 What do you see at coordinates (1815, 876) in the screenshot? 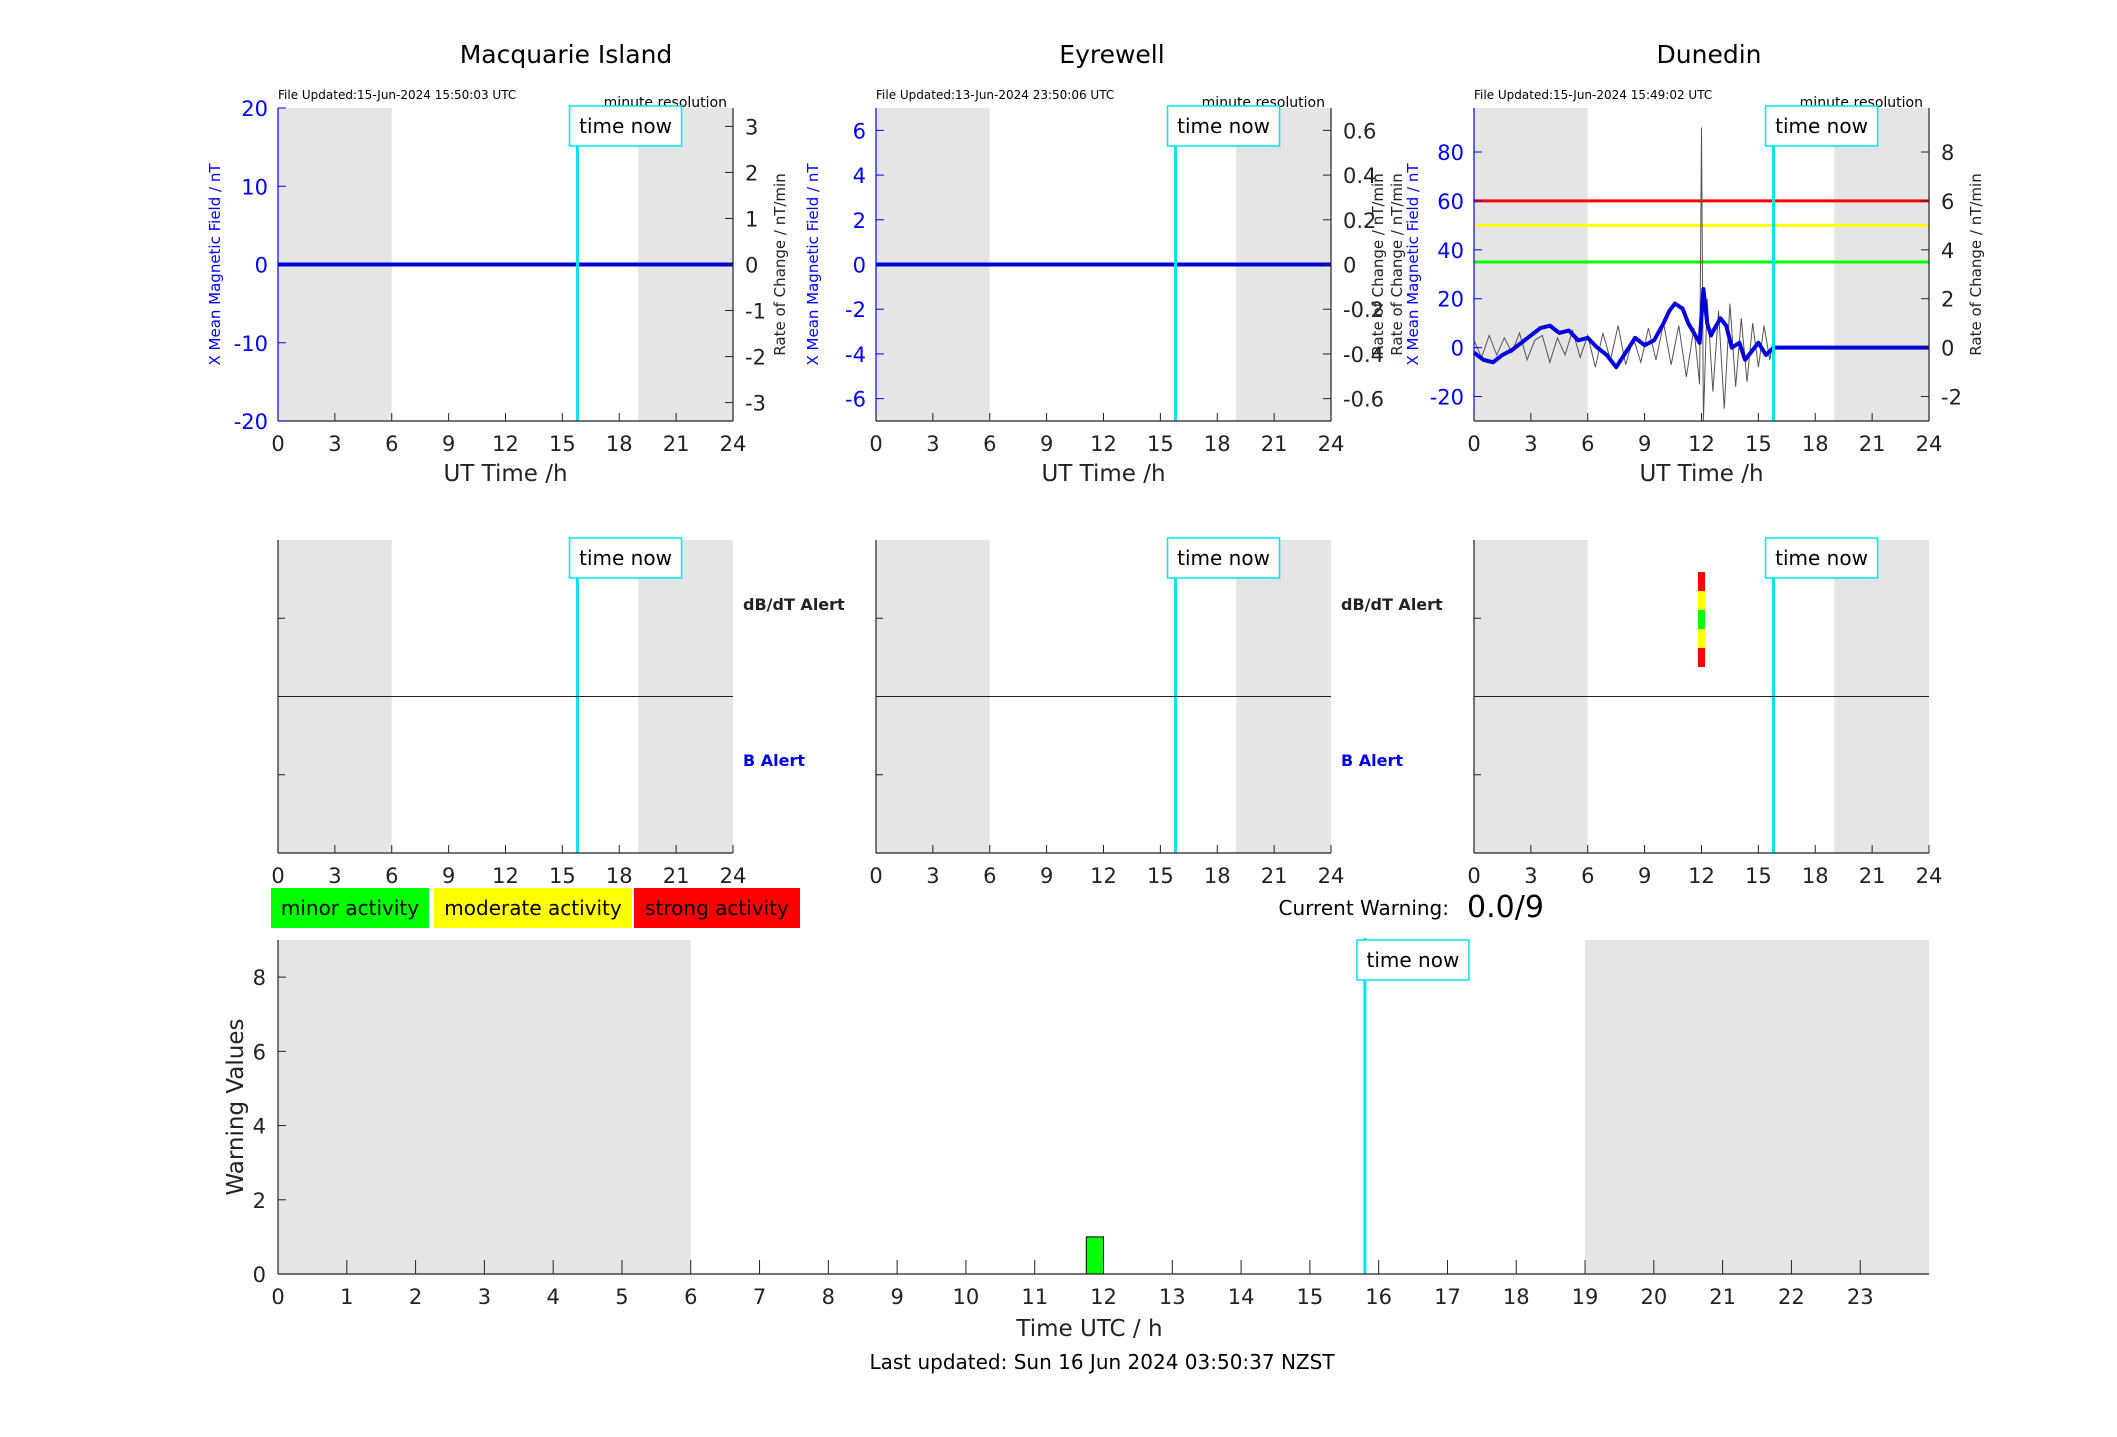
I see `dun-alert-xtick-label-6: 18` at bounding box center [1815, 876].